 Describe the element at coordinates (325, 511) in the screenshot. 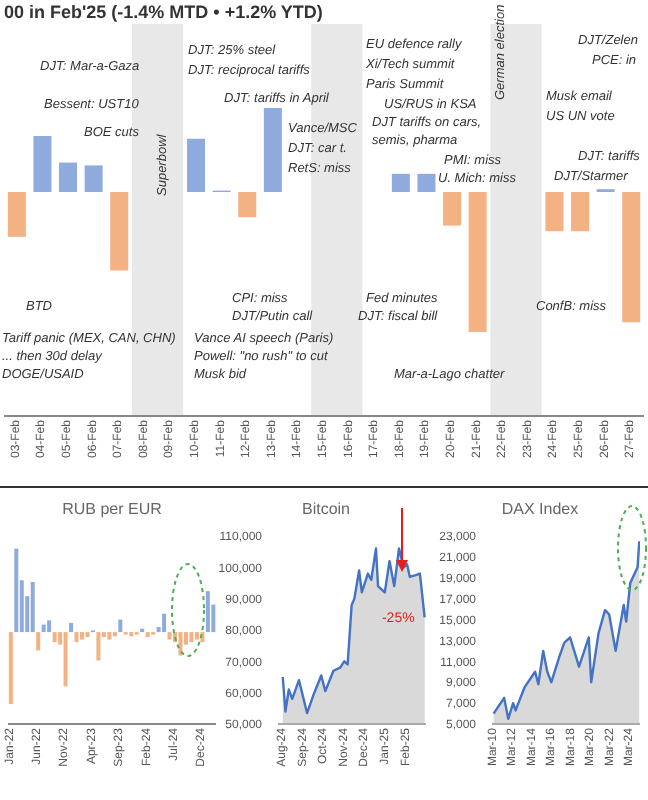

I see `chart-title: Bitcoin` at that location.